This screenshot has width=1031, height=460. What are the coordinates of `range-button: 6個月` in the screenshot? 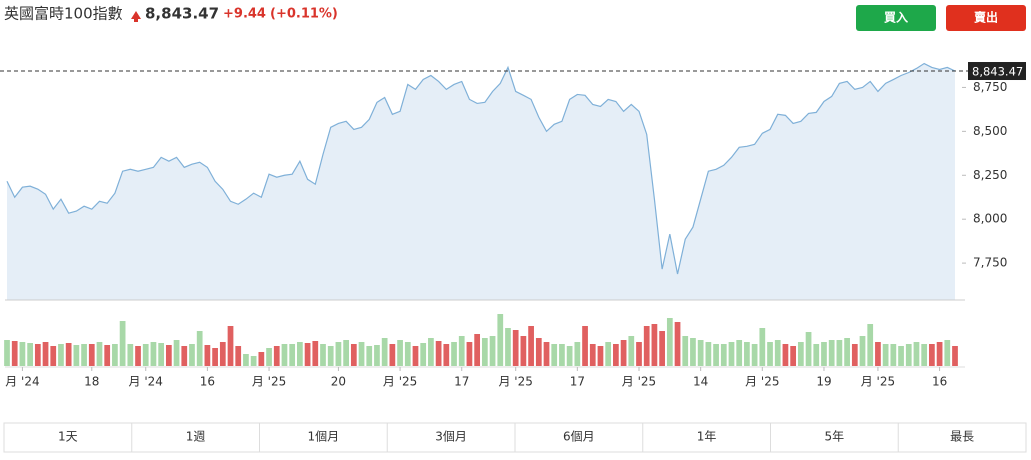 It's located at (579, 437).